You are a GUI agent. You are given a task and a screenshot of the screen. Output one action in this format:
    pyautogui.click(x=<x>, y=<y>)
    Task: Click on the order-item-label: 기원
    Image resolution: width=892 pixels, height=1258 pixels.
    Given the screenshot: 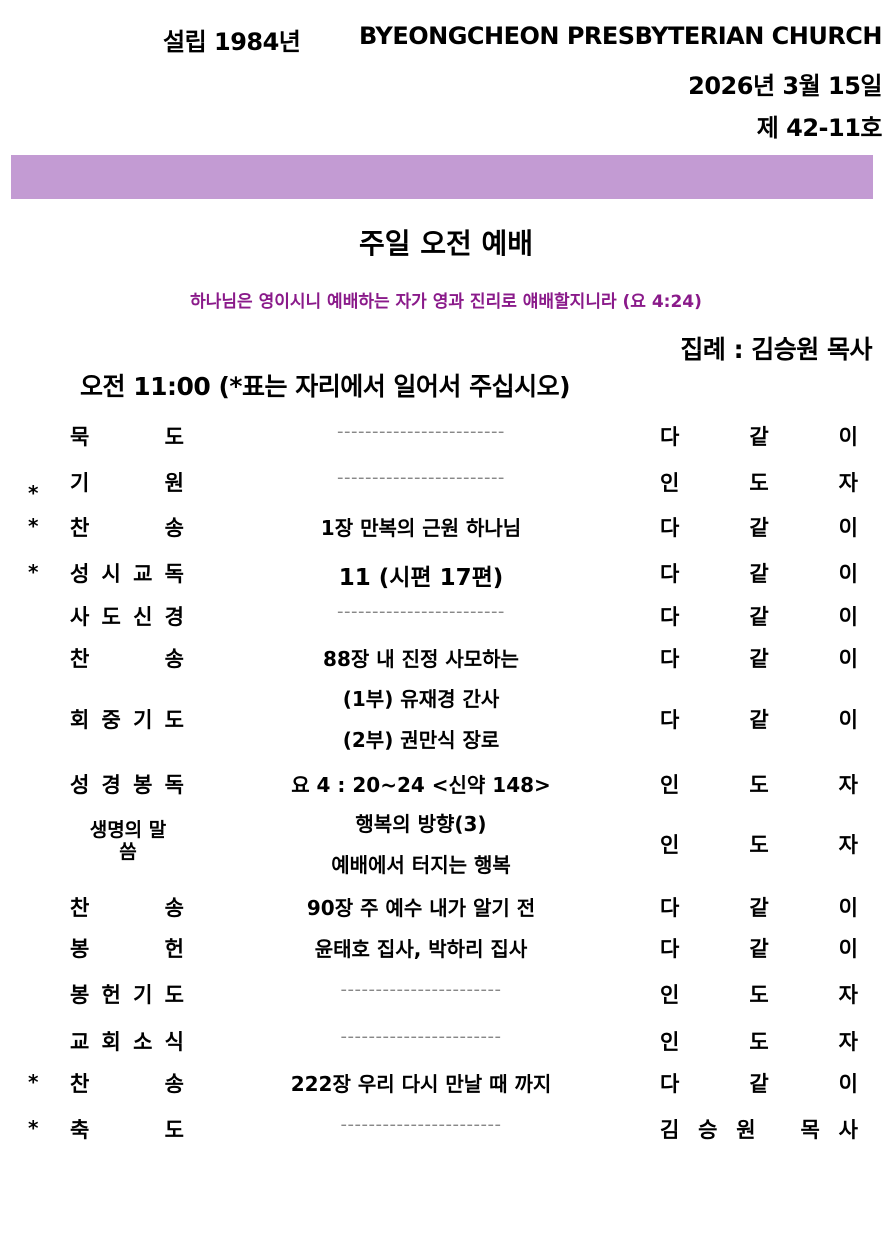 What is the action you would take?
    pyautogui.click(x=165, y=483)
    